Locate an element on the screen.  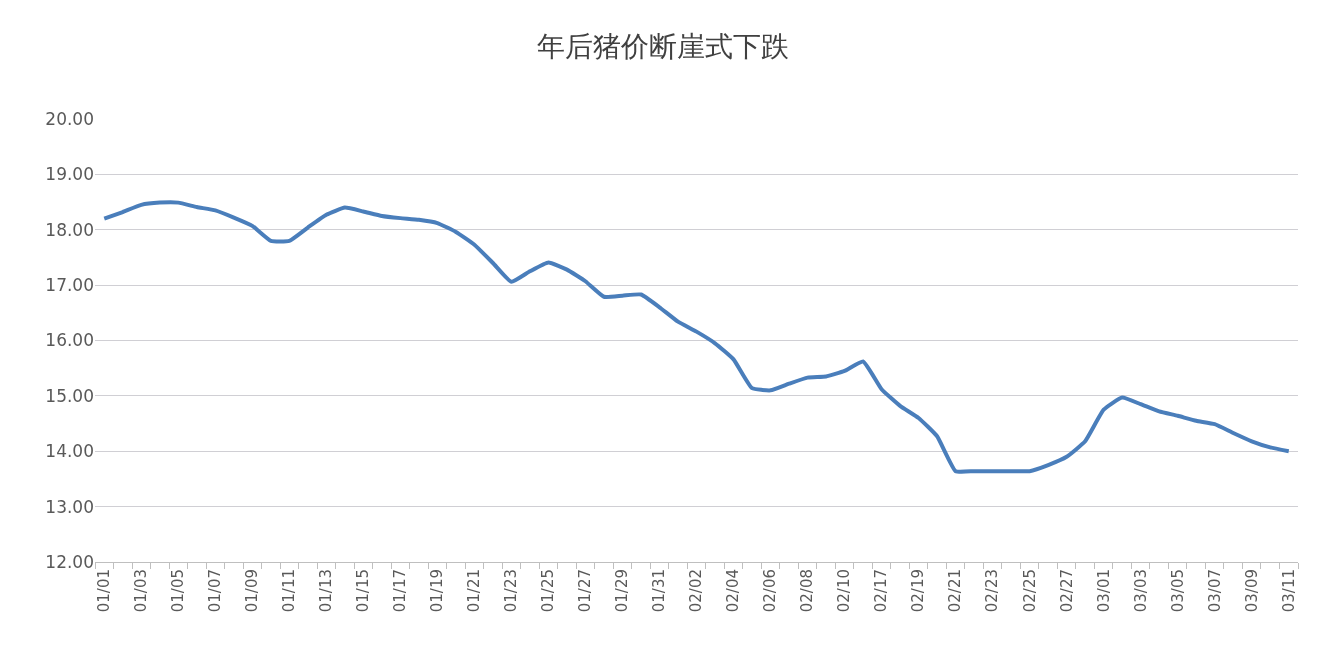
x-tick-label: 03/01 is located at coordinates (1103, 591).